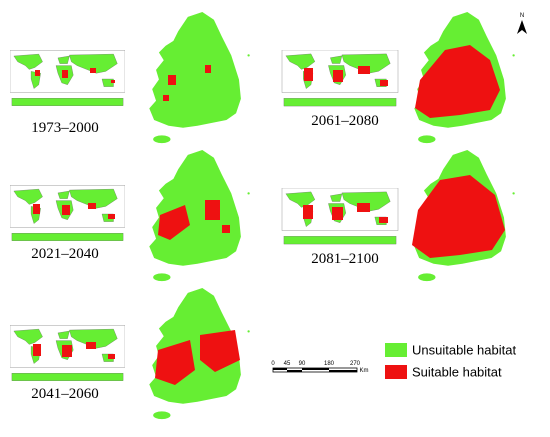 The width and height of the screenshot is (550, 437). What do you see at coordinates (457, 371) in the screenshot?
I see `legend-label: Suitable habitat` at bounding box center [457, 371].